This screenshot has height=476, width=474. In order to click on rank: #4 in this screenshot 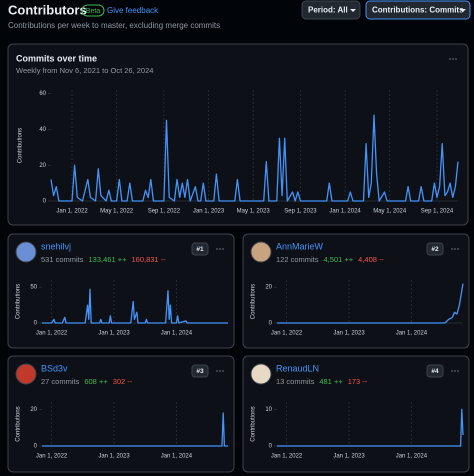, I will do `click(435, 371)`.